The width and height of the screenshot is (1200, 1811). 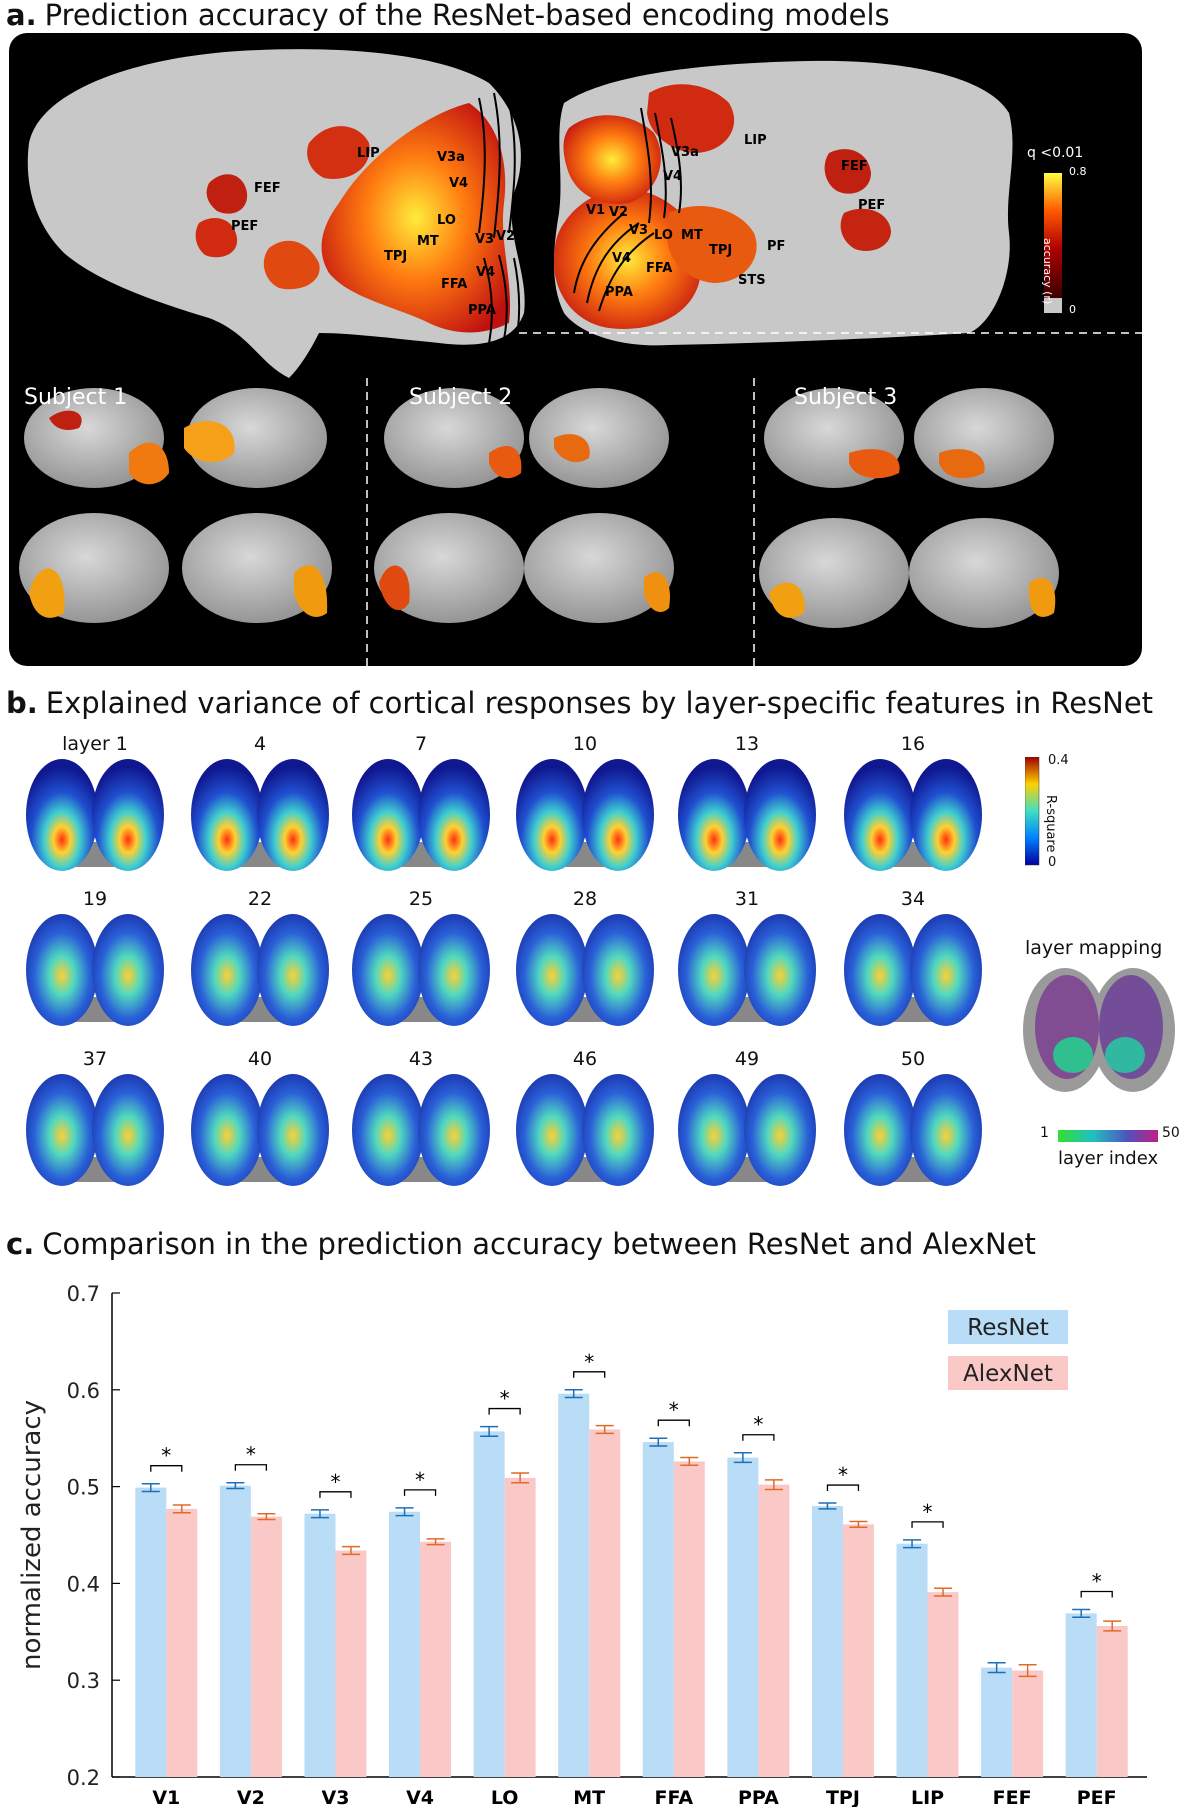 I want to click on layer-label: layer 1, so click(x=95, y=744).